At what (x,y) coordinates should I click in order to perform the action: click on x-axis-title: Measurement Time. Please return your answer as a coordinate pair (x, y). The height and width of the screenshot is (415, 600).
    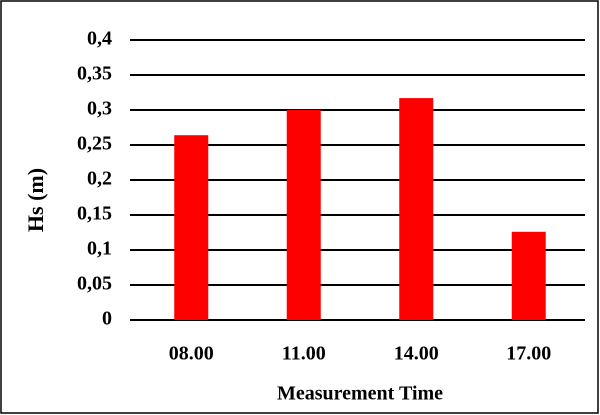
    Looking at the image, I should click on (360, 394).